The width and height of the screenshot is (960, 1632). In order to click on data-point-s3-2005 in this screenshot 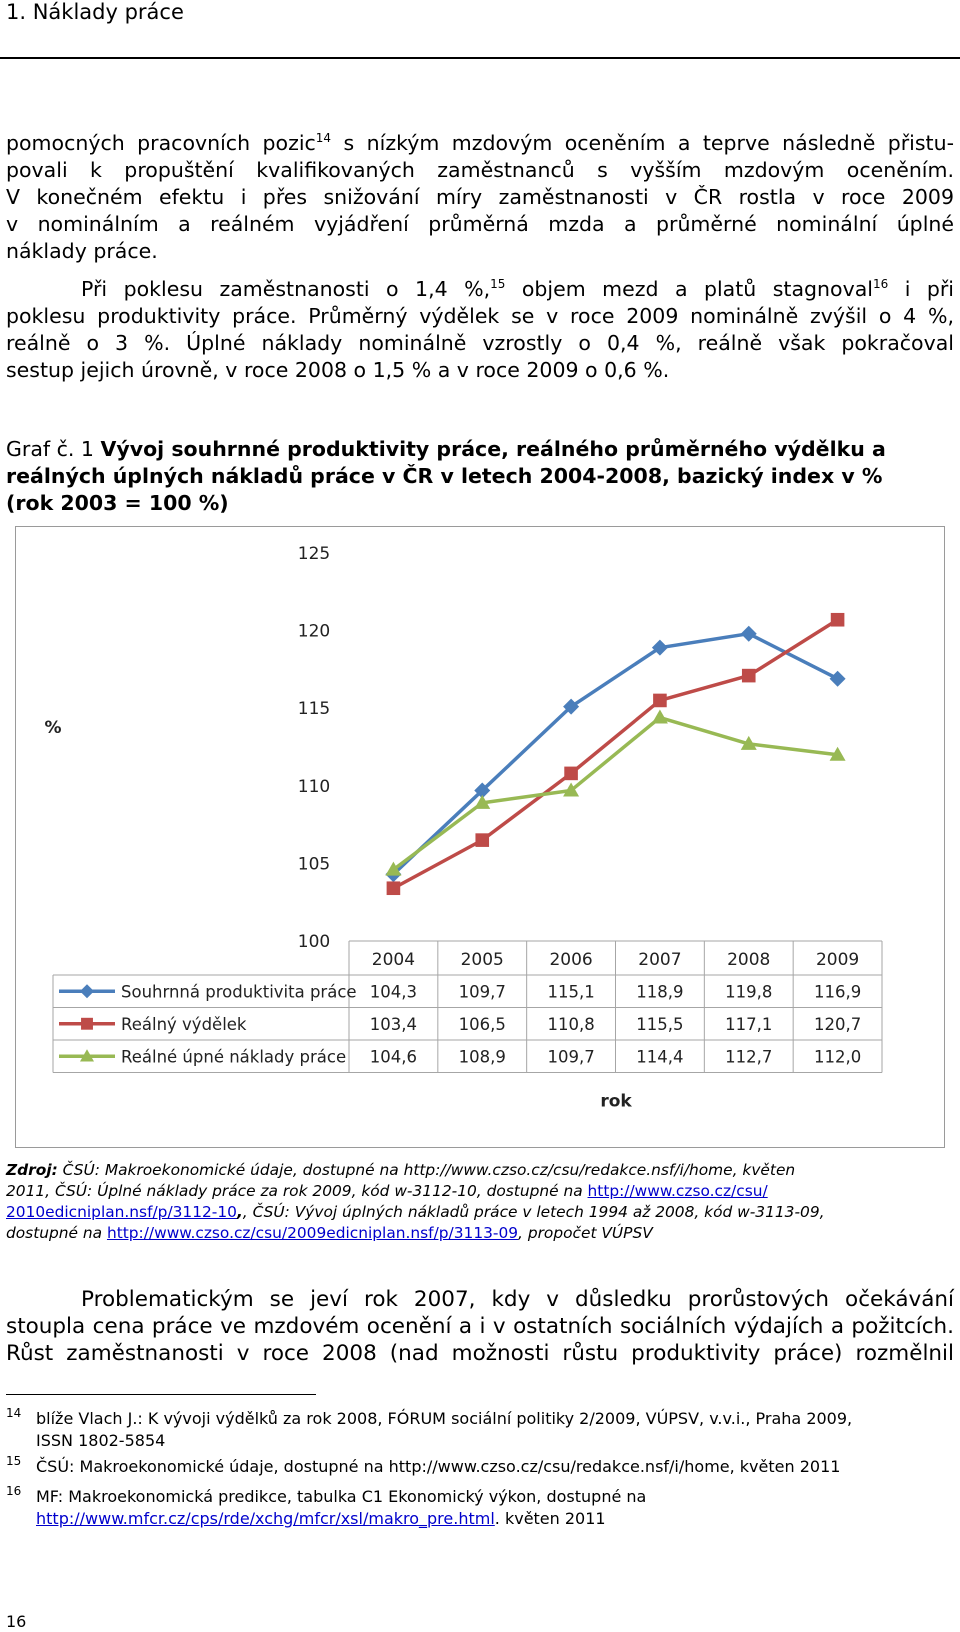, I will do `click(482, 801)`.